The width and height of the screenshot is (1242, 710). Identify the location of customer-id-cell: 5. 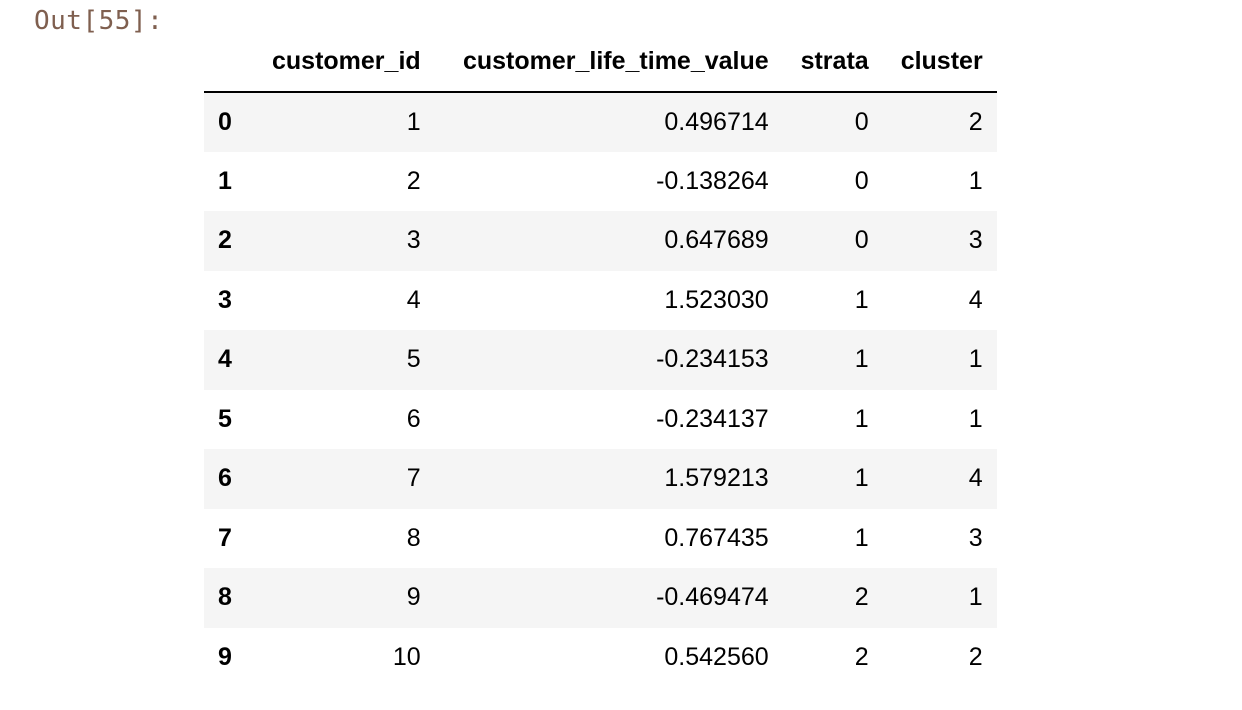
(413, 359).